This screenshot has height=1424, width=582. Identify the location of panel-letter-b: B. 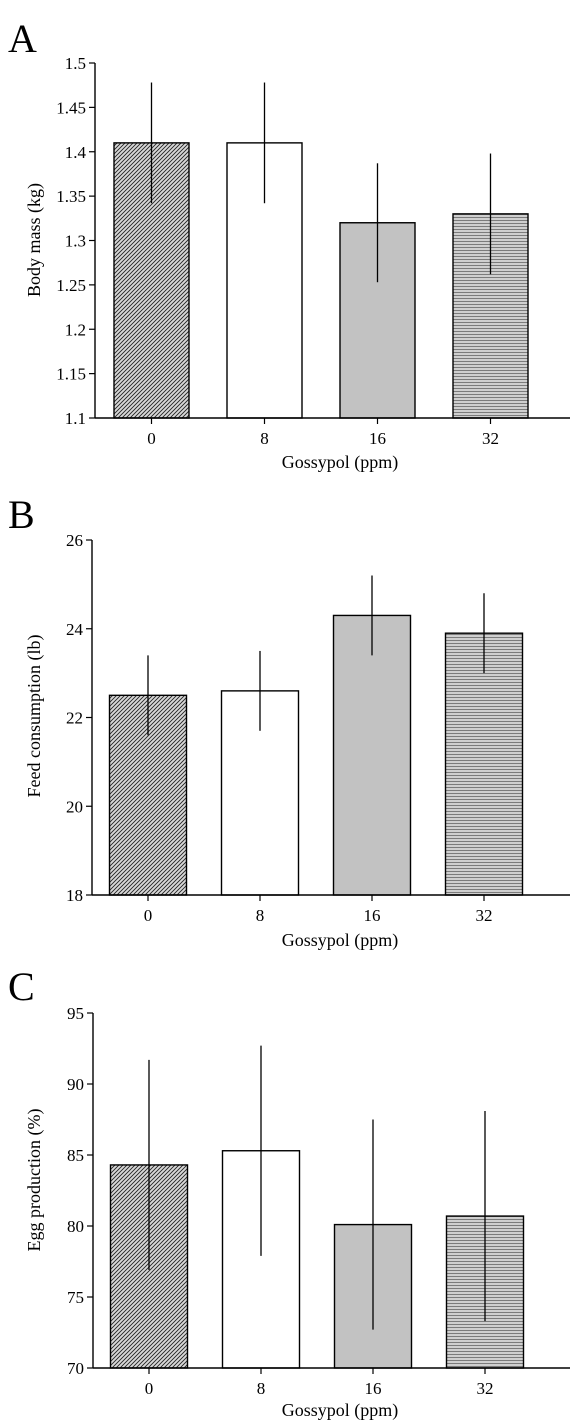
(21, 514).